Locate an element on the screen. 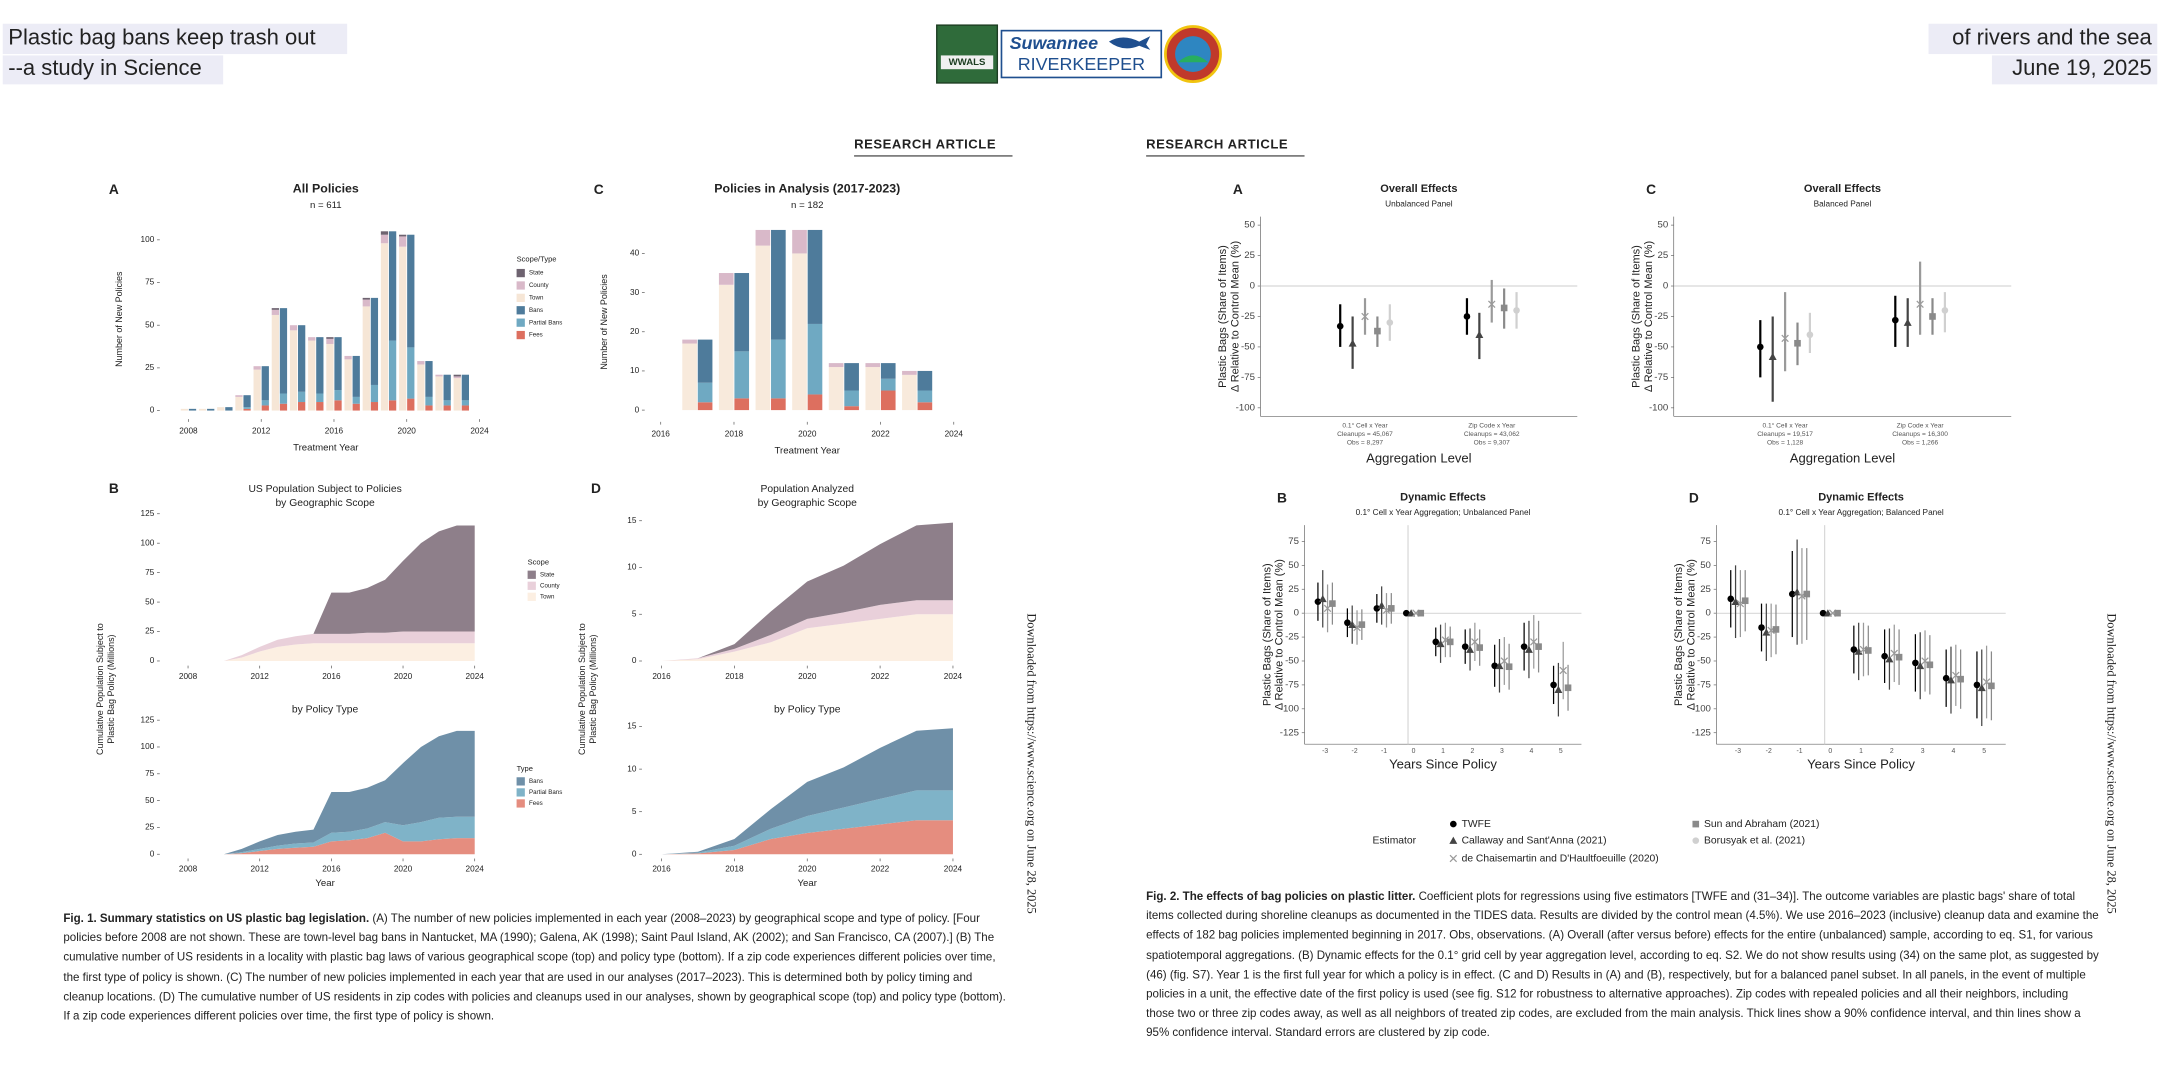  panel-title: by Policy Type is located at coordinates (807, 709).